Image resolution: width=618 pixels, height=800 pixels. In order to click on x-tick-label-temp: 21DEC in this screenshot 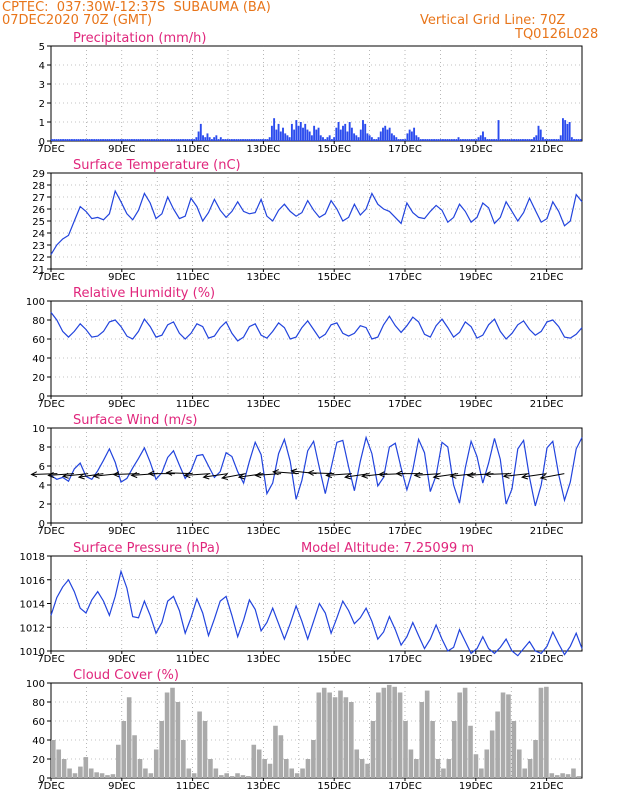, I will do `click(547, 277)`.